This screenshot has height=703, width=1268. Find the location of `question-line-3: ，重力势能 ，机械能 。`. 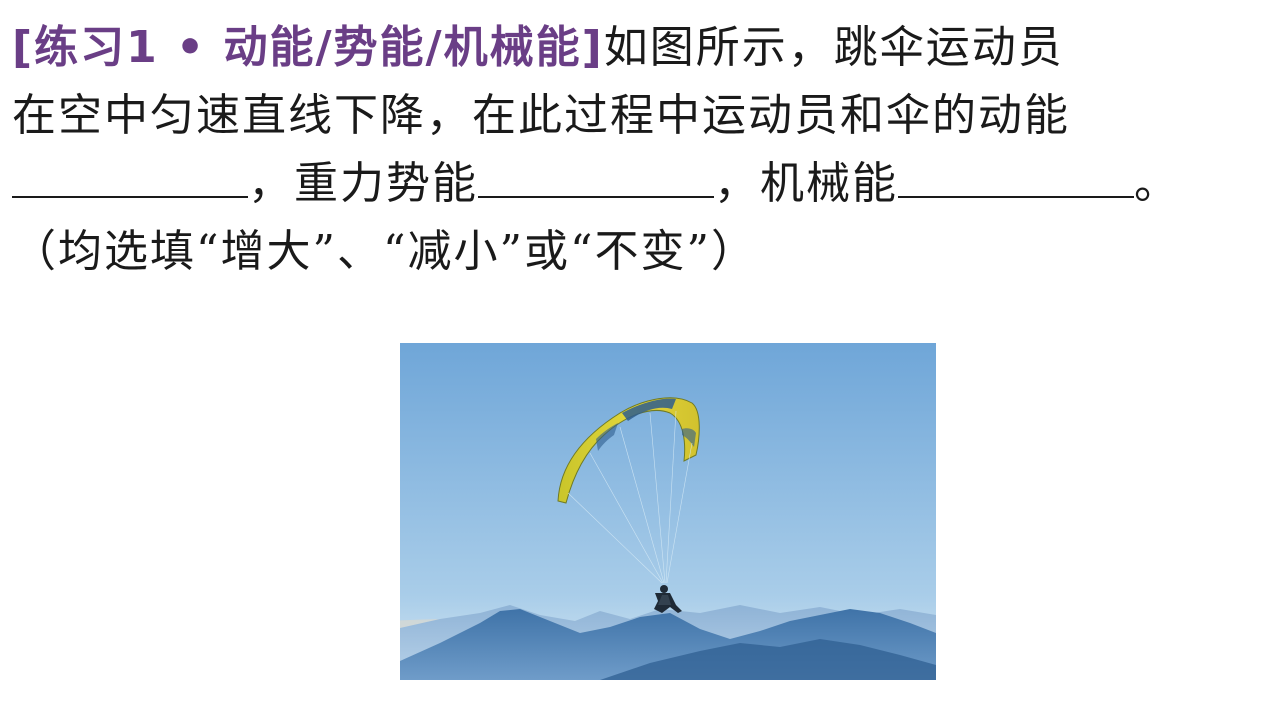

question-line-3: ，重力势能 ，机械能 。 is located at coordinates (637, 184).